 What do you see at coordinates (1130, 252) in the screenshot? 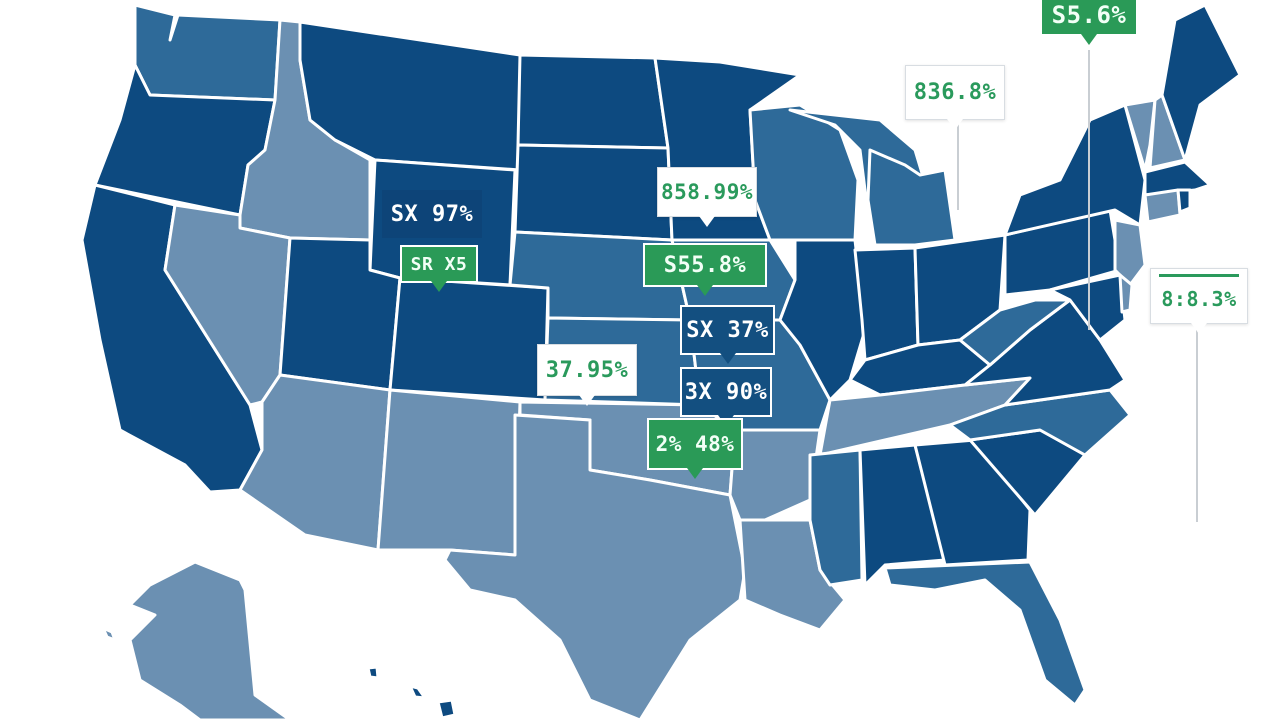
I see `state-nj` at bounding box center [1130, 252].